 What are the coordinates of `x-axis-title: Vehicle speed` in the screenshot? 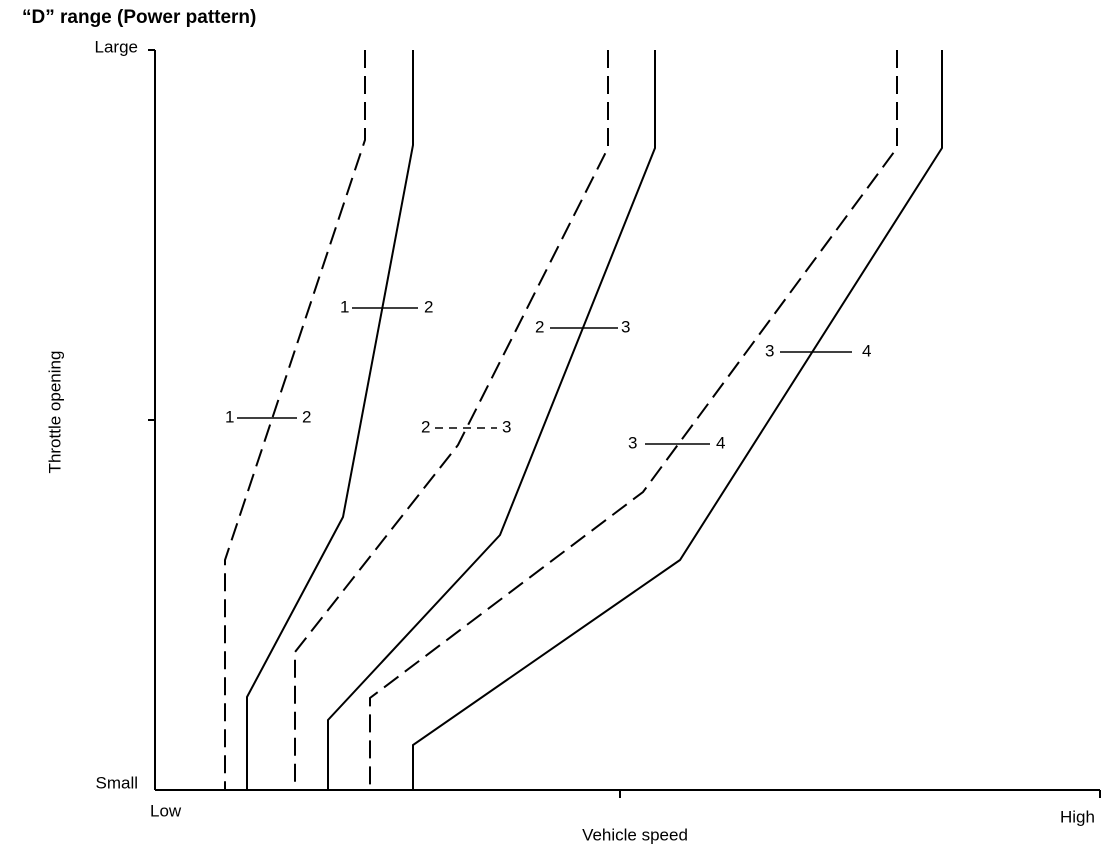 It's located at (635, 834).